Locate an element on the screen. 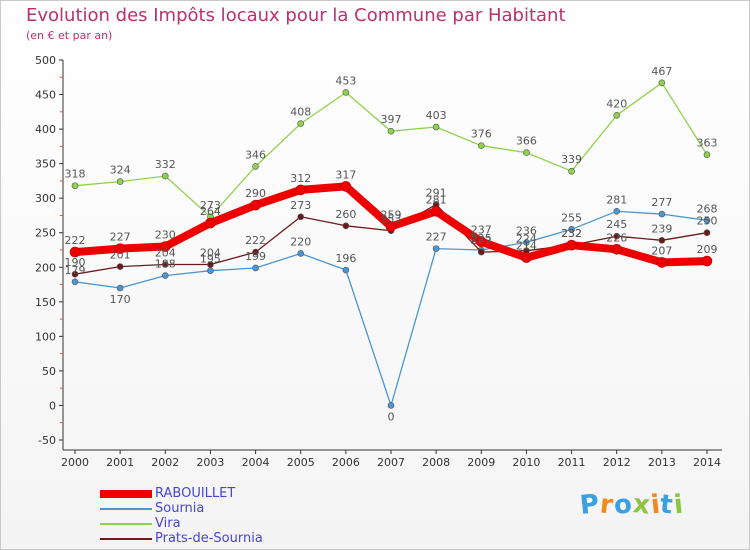  data-label: 260 is located at coordinates (345, 214).